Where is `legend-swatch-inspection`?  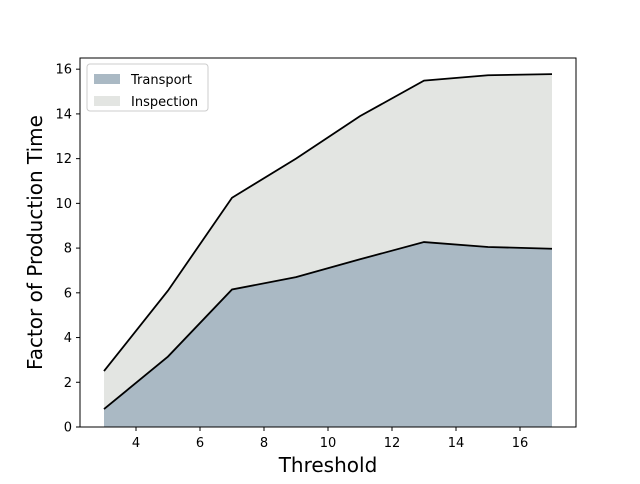
legend-swatch-inspection is located at coordinates (107, 101).